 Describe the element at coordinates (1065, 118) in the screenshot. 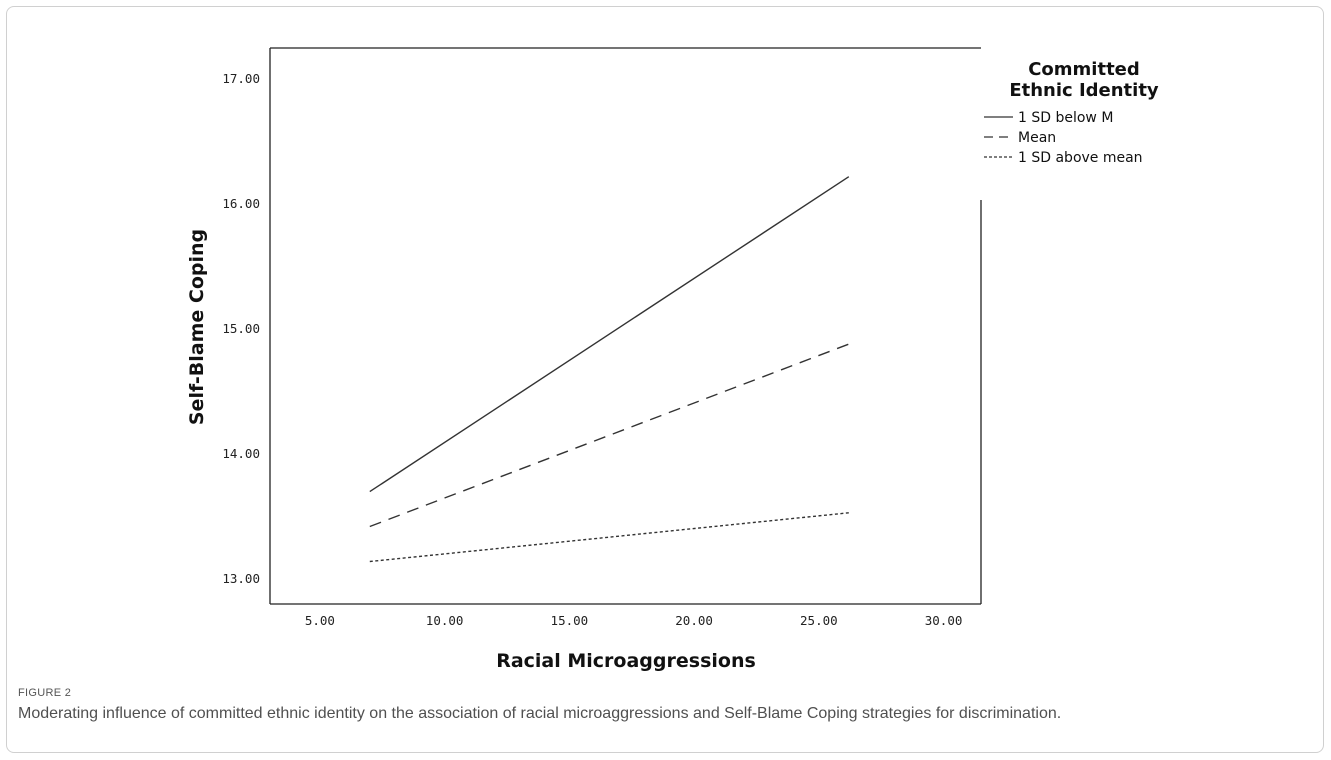

I see `legend-label-1: 1 SD below M` at that location.